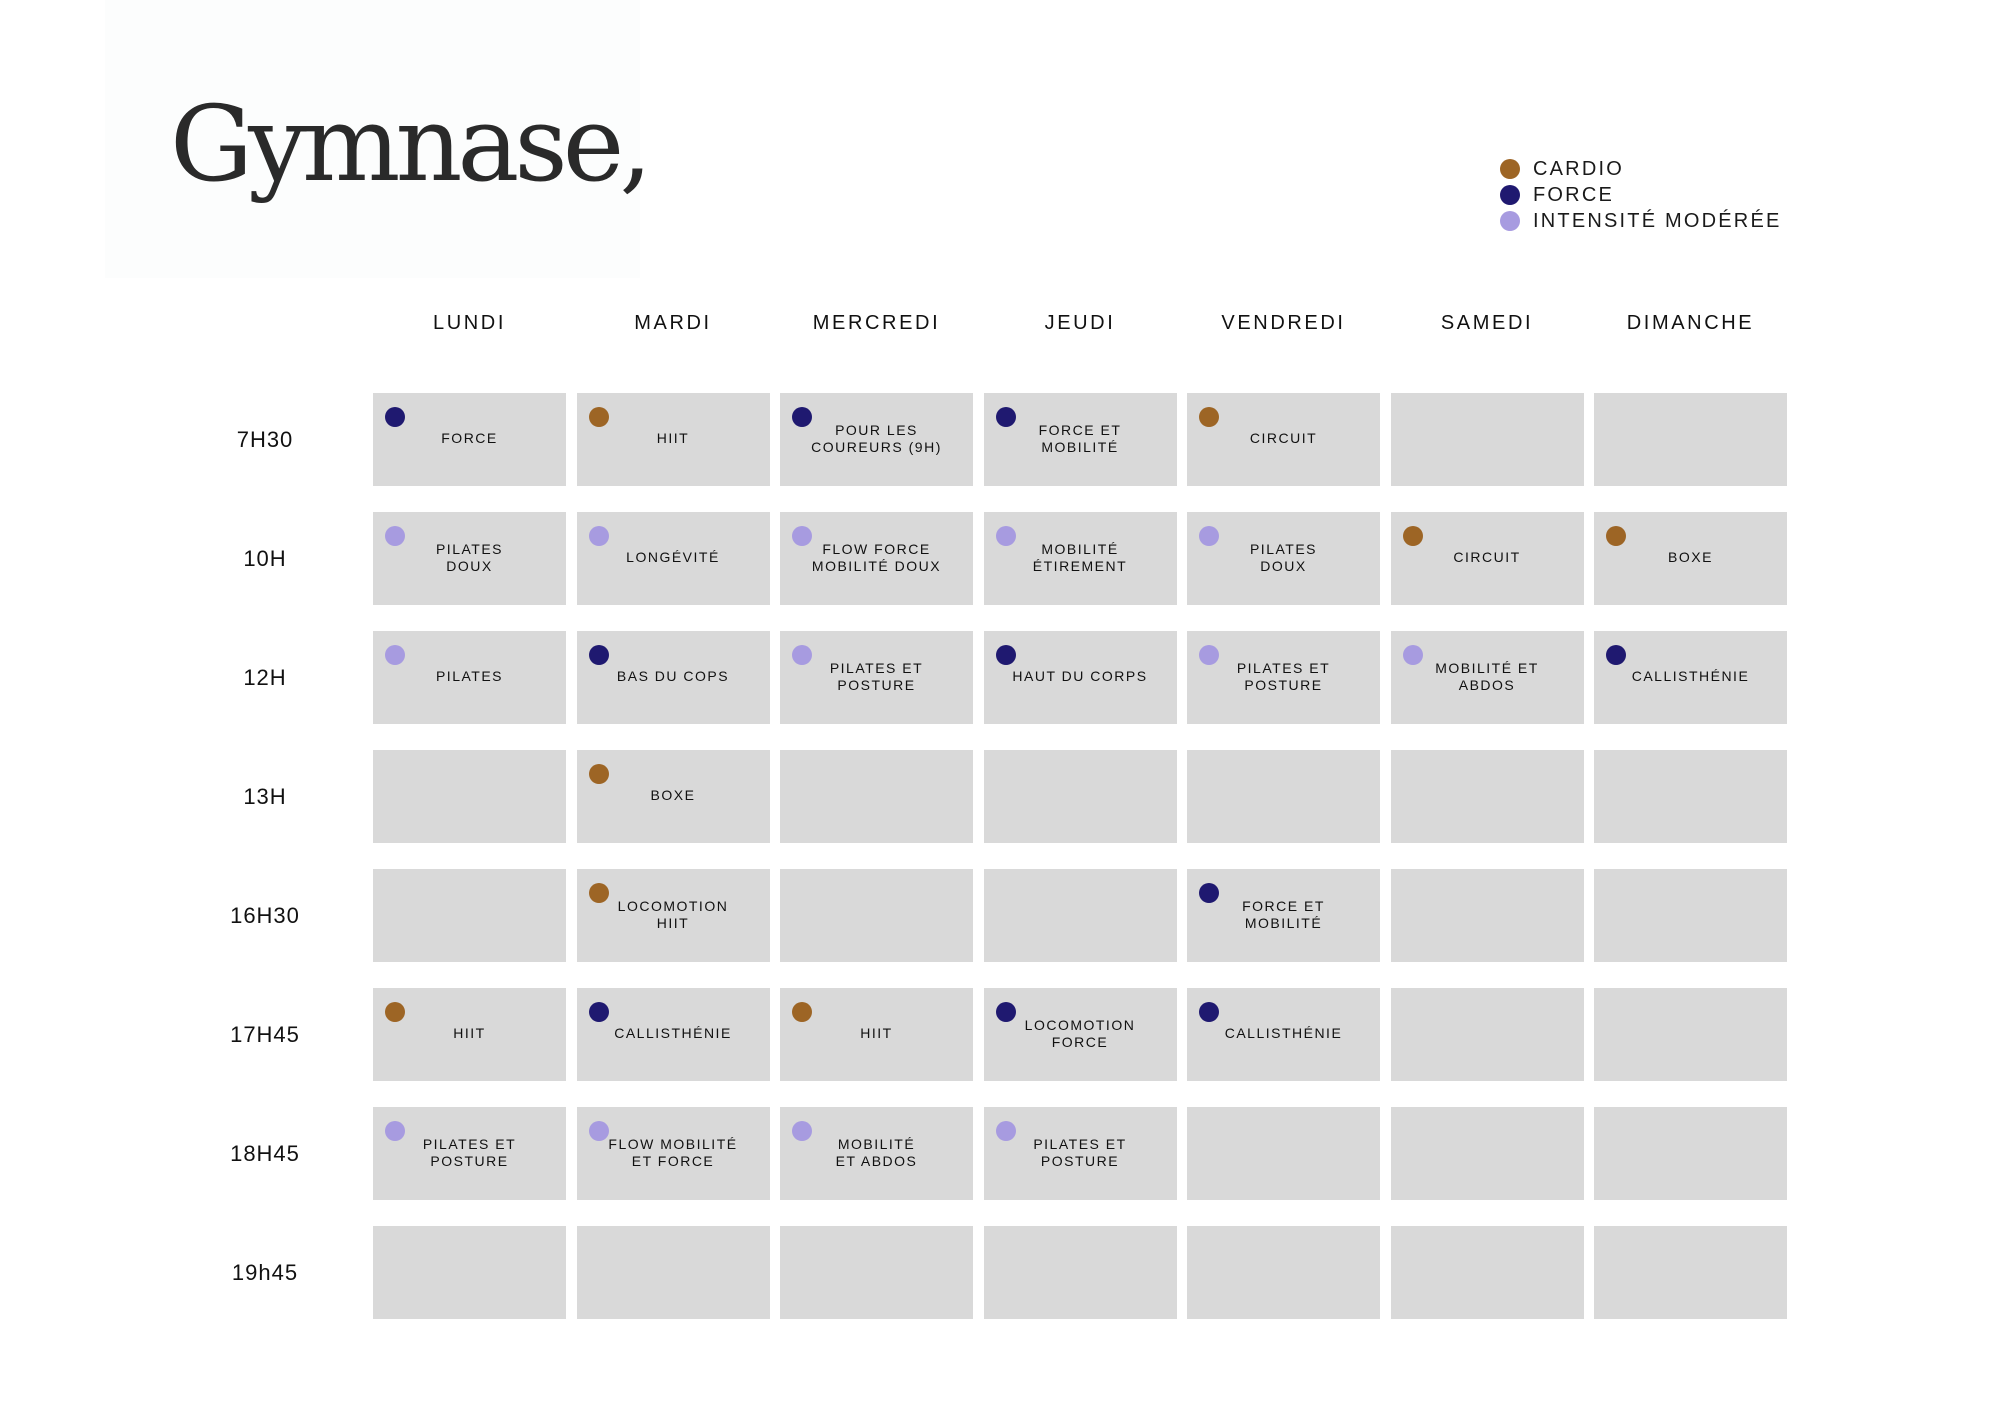 The height and width of the screenshot is (1414, 2000). I want to click on day-header: VENDREDI, so click(1283, 323).